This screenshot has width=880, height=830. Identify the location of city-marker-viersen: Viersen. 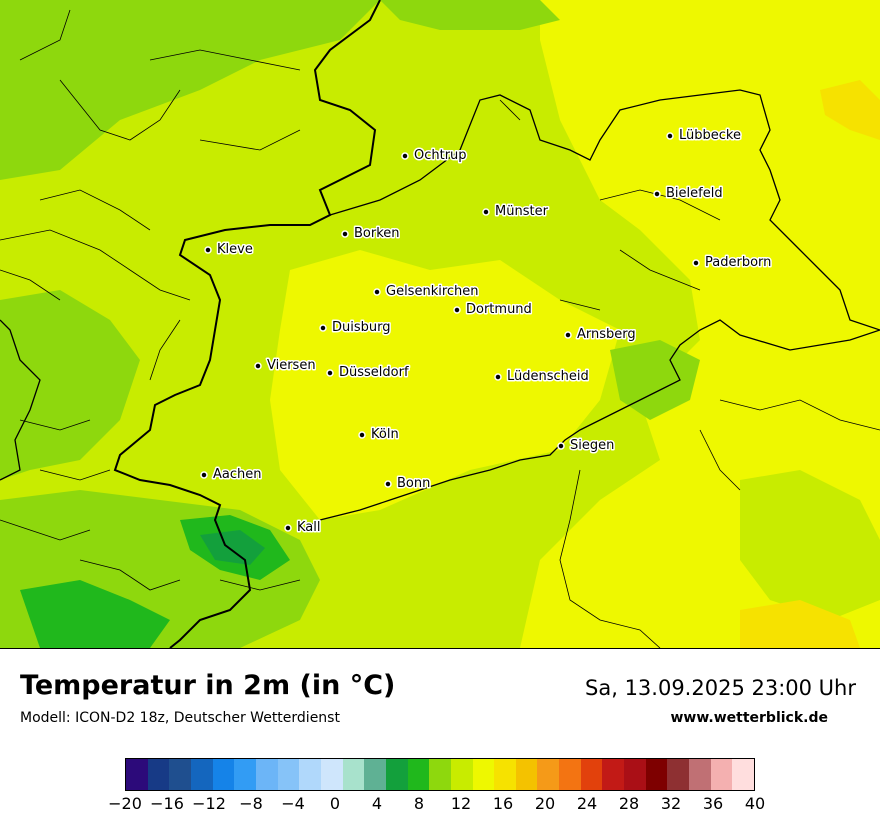
(285, 366).